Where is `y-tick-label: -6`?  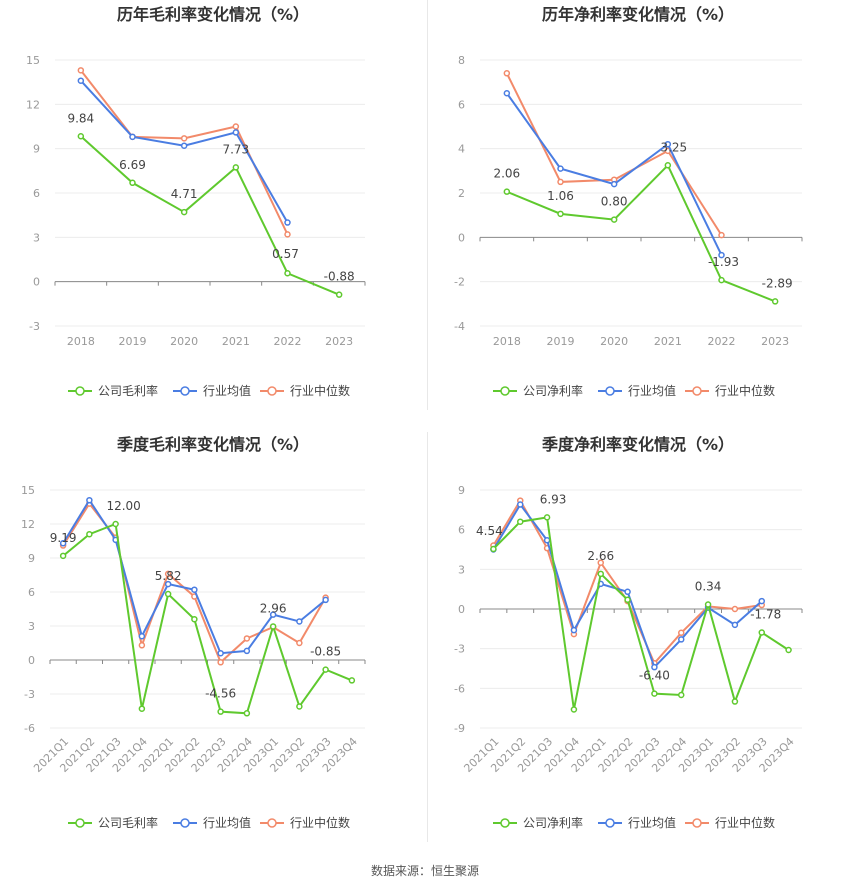 y-tick-label: -6 is located at coordinates (29, 728).